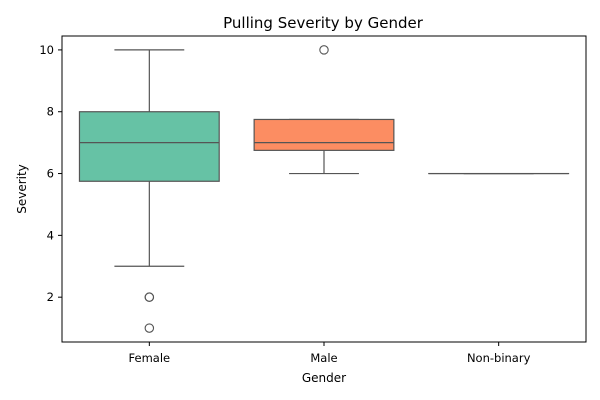  I want to click on box-male, so click(324, 110).